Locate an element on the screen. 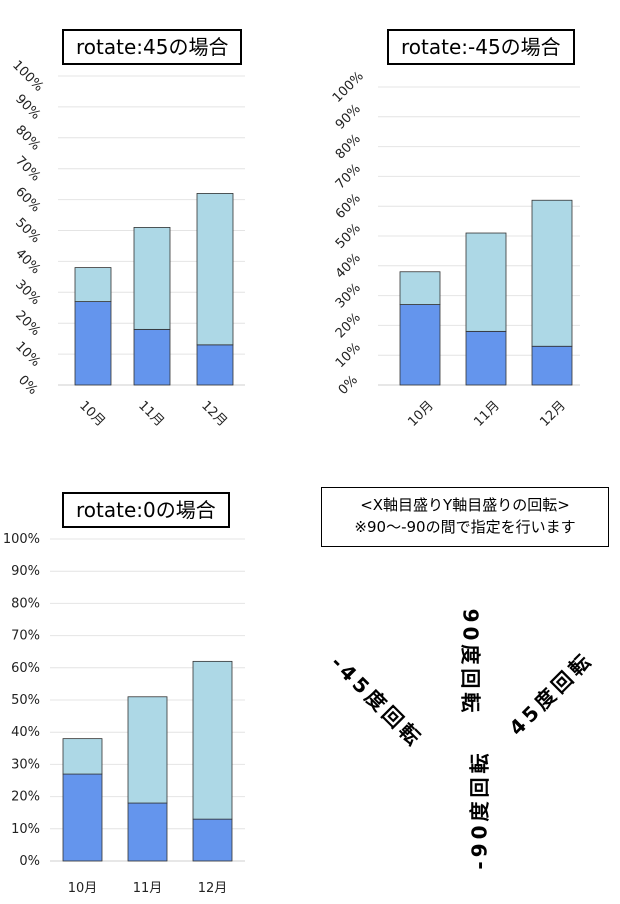 The height and width of the screenshot is (904, 620). chart1-title: rotate:45の場合 is located at coordinates (152, 47).